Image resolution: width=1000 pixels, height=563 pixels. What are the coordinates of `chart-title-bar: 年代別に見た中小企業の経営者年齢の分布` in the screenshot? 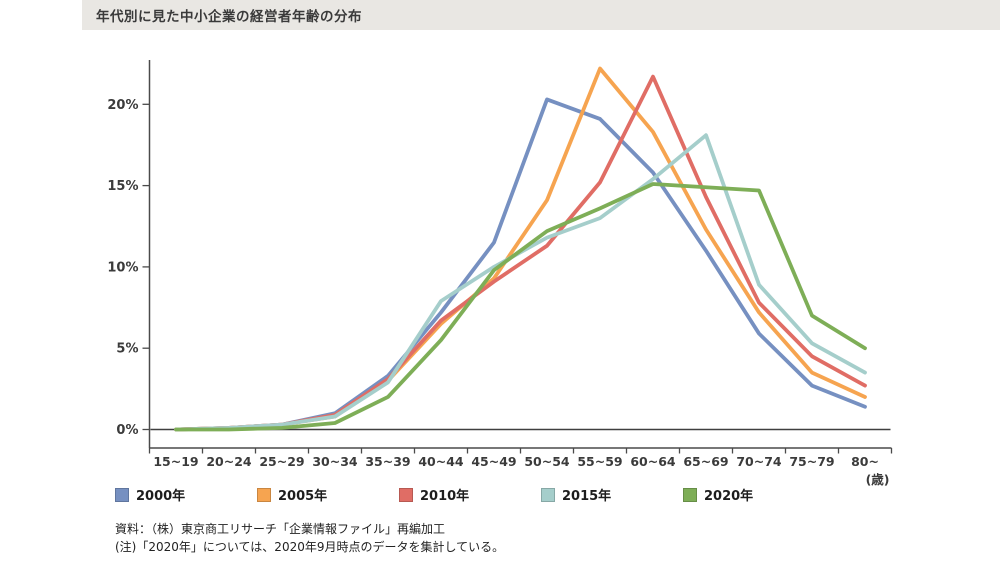 It's located at (541, 15).